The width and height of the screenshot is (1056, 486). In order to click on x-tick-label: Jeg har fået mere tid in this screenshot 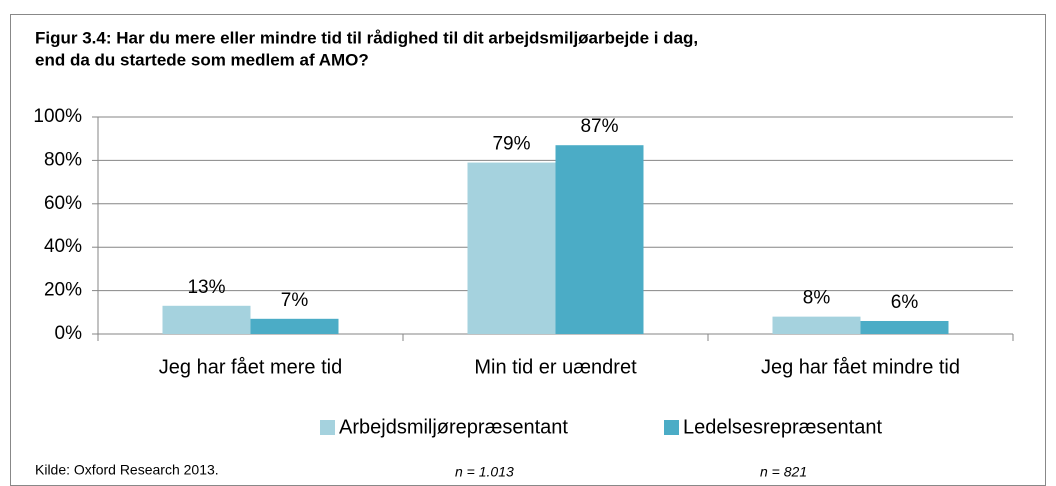, I will do `click(250, 367)`.